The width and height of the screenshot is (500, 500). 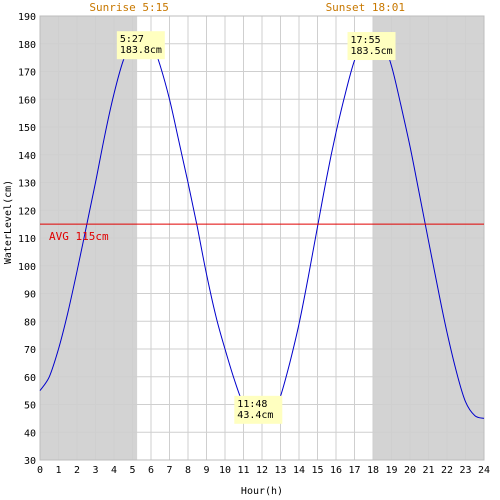 What do you see at coordinates (27, 184) in the screenshot?
I see `y-tick-label: 130` at bounding box center [27, 184].